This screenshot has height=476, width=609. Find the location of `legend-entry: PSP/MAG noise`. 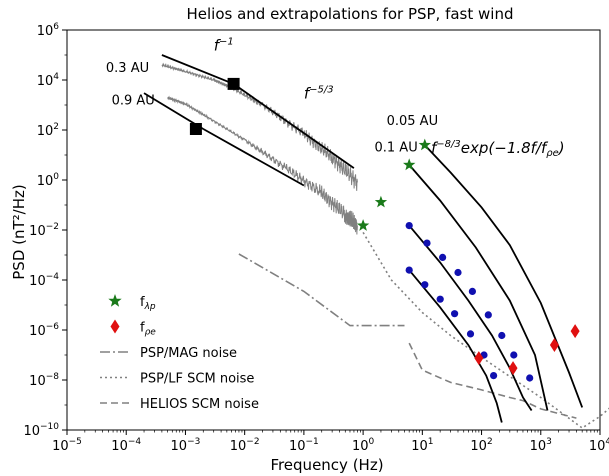

legend-entry: PSP/MAG noise is located at coordinates (168, 353).